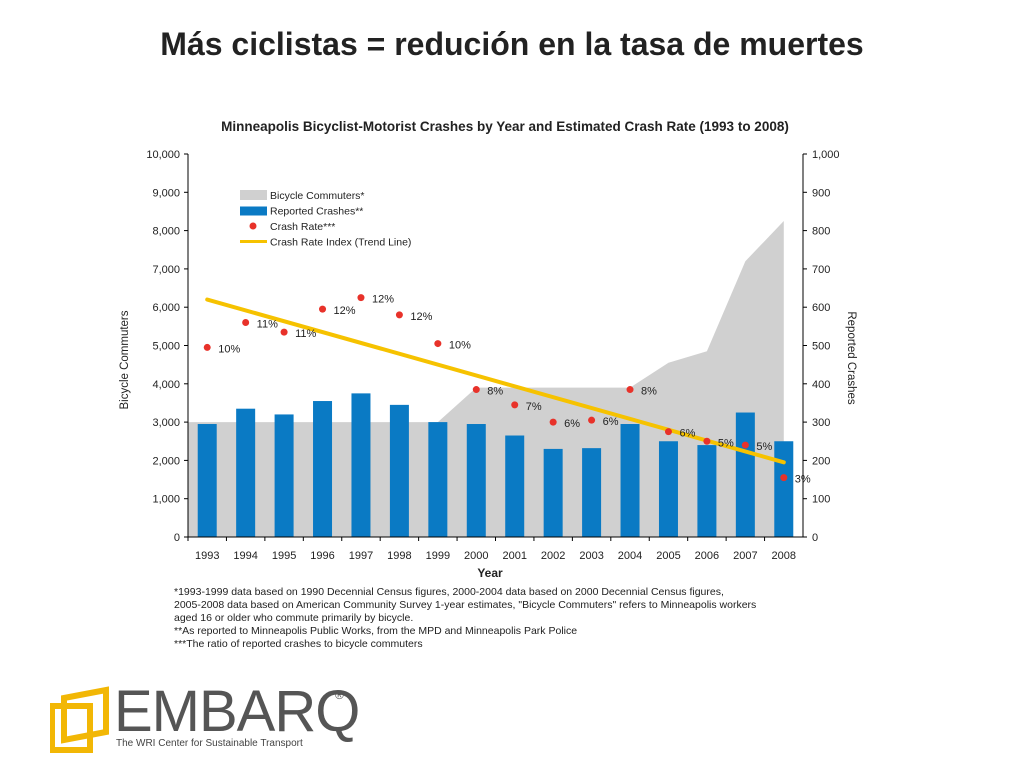 The width and height of the screenshot is (1024, 768). Describe the element at coordinates (821, 232) in the screenshot. I see `right-tick-label: 800` at that location.